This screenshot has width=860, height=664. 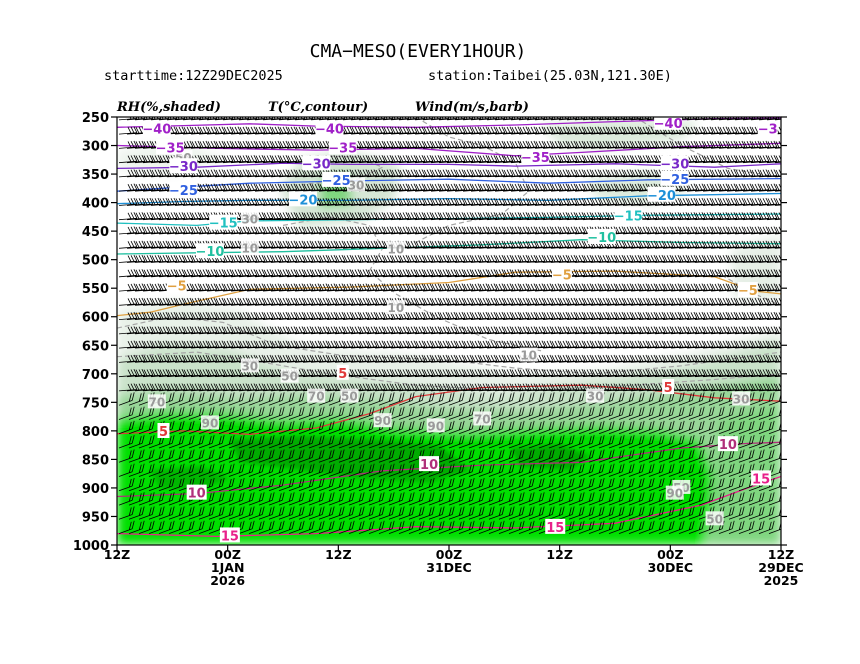 What do you see at coordinates (781, 580) in the screenshot?
I see `x-tick-label: 2025` at bounding box center [781, 580].